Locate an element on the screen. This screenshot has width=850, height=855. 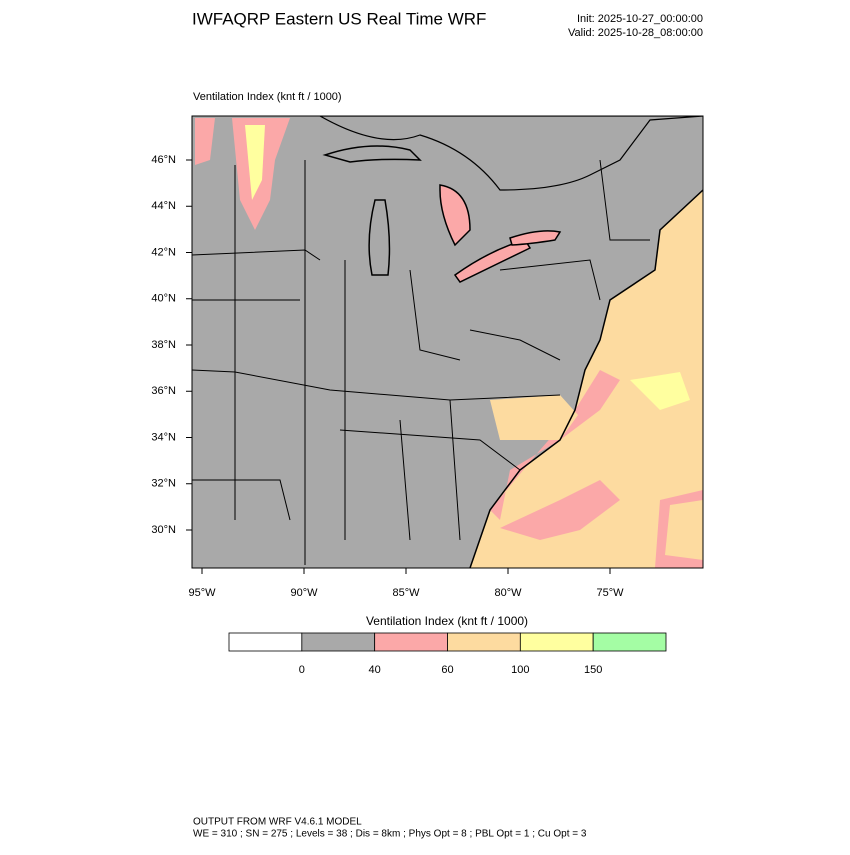
colorbar: 0 40 60 100 150 is located at coordinates (447, 654).